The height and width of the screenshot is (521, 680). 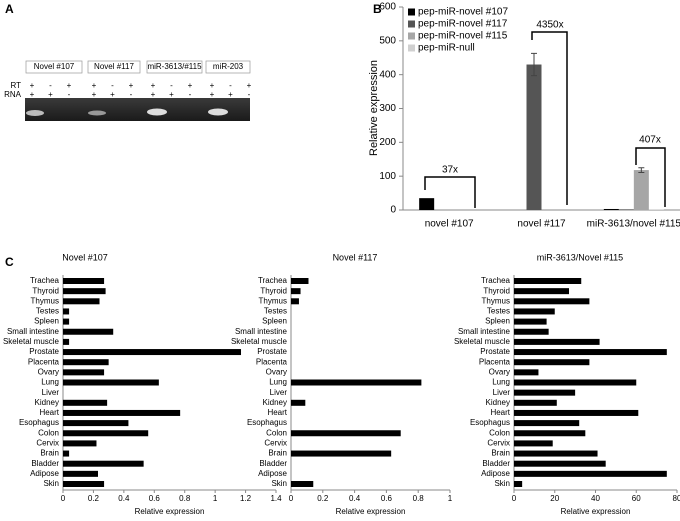 What do you see at coordinates (482, 341) in the screenshot?
I see `y-tick-label: Skeletal muscle` at bounding box center [482, 341].